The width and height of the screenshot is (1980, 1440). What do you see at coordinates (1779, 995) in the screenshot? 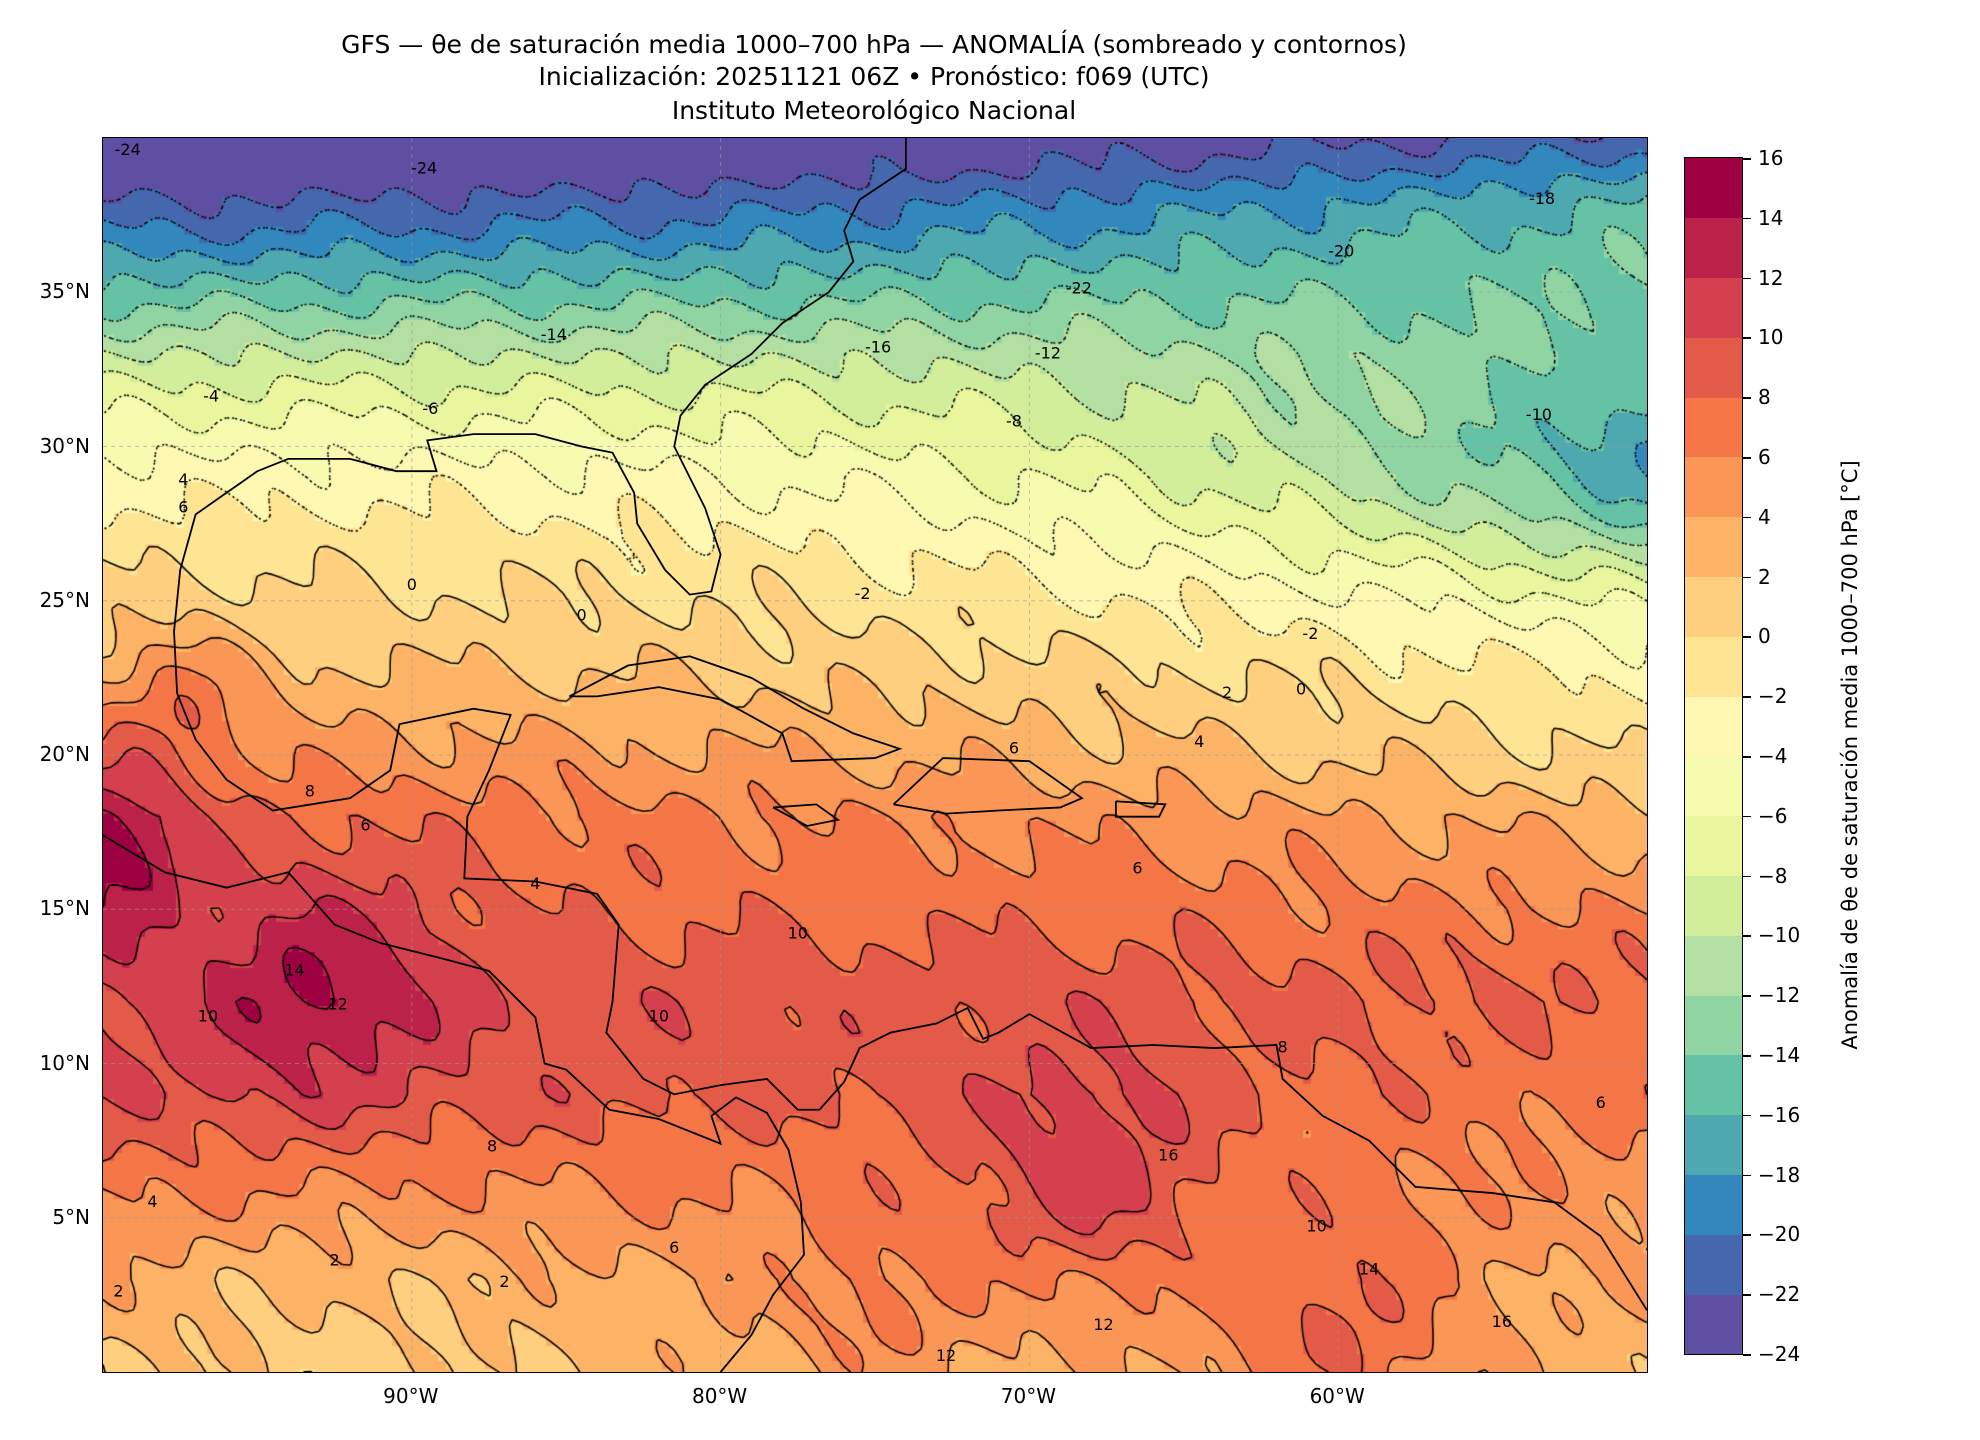
I see `colorbar-tick-label: −12` at bounding box center [1779, 995].